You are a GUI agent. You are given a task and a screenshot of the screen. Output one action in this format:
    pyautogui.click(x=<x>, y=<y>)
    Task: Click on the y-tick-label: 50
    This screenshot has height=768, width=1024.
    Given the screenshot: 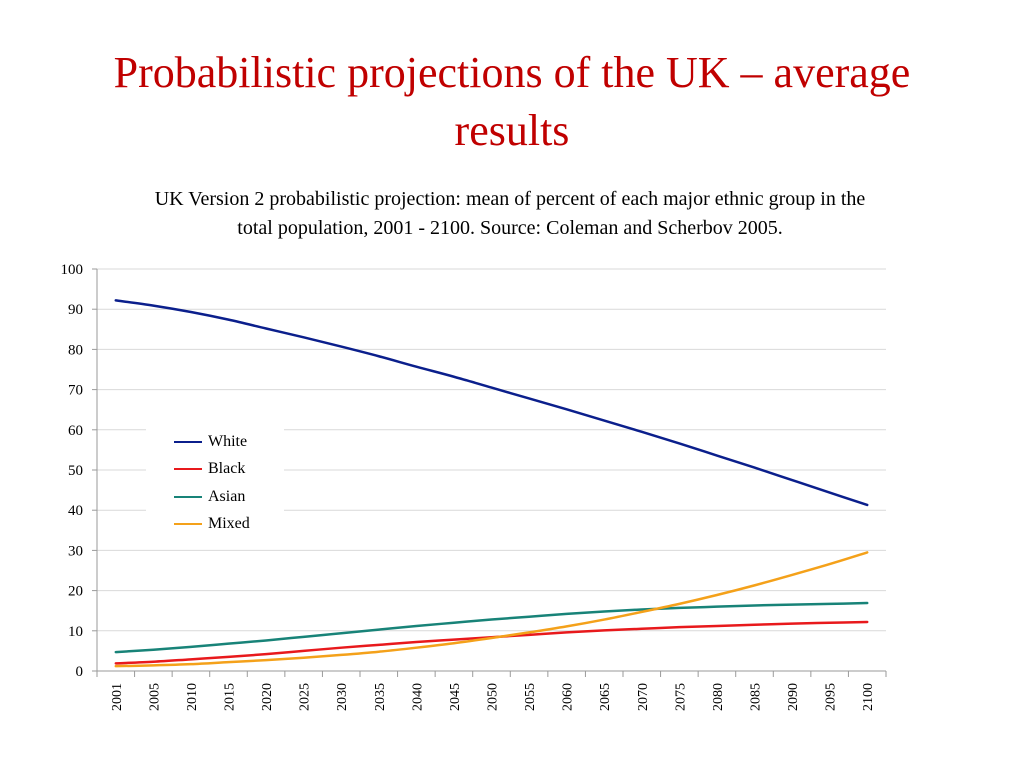 What is the action you would take?
    pyautogui.click(x=75, y=471)
    